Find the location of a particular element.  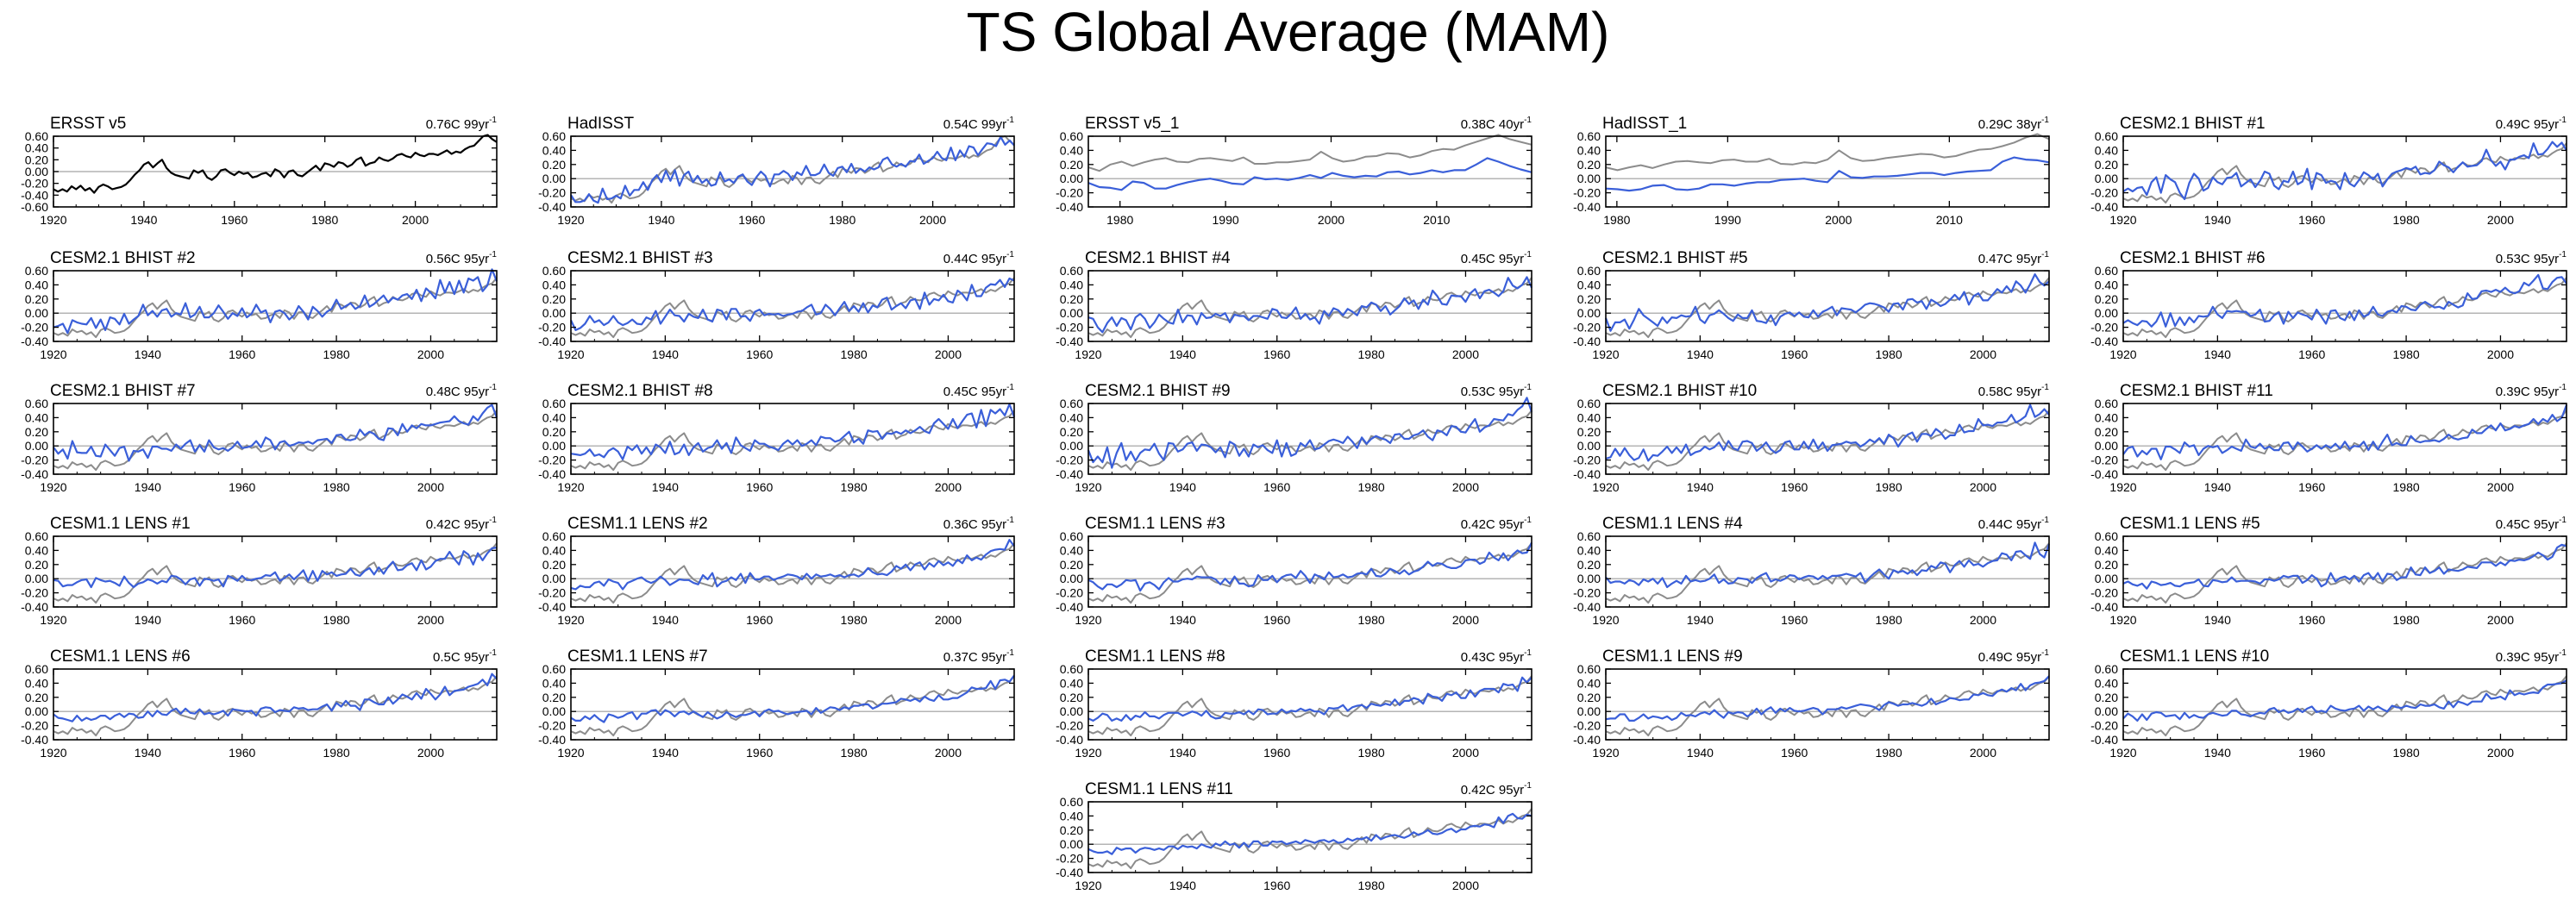

panel-title: CESM2.1 BHIST #10 is located at coordinates (1679, 391).